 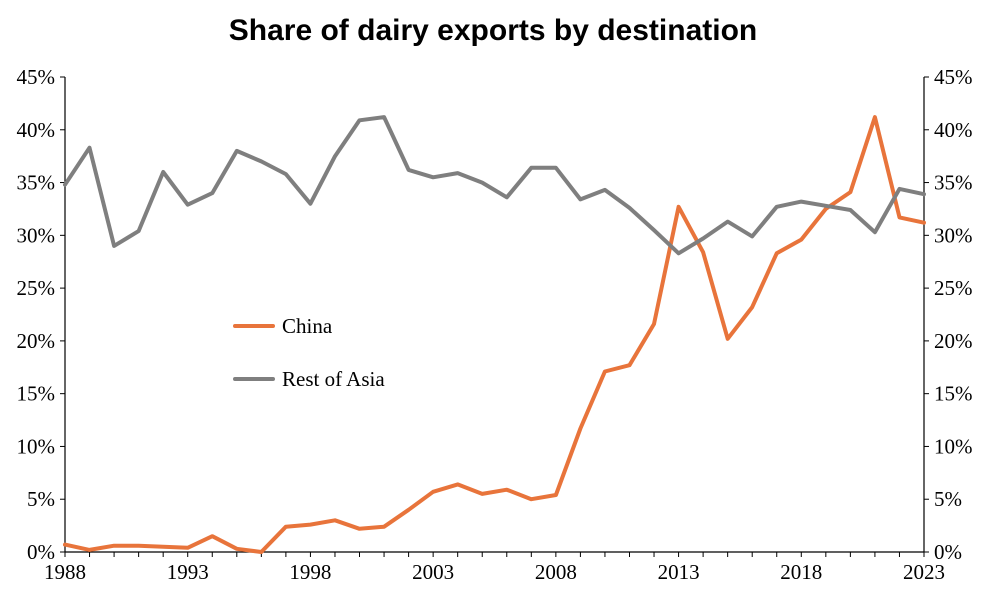 I want to click on x-tick-label: 1998, so click(x=310, y=572).